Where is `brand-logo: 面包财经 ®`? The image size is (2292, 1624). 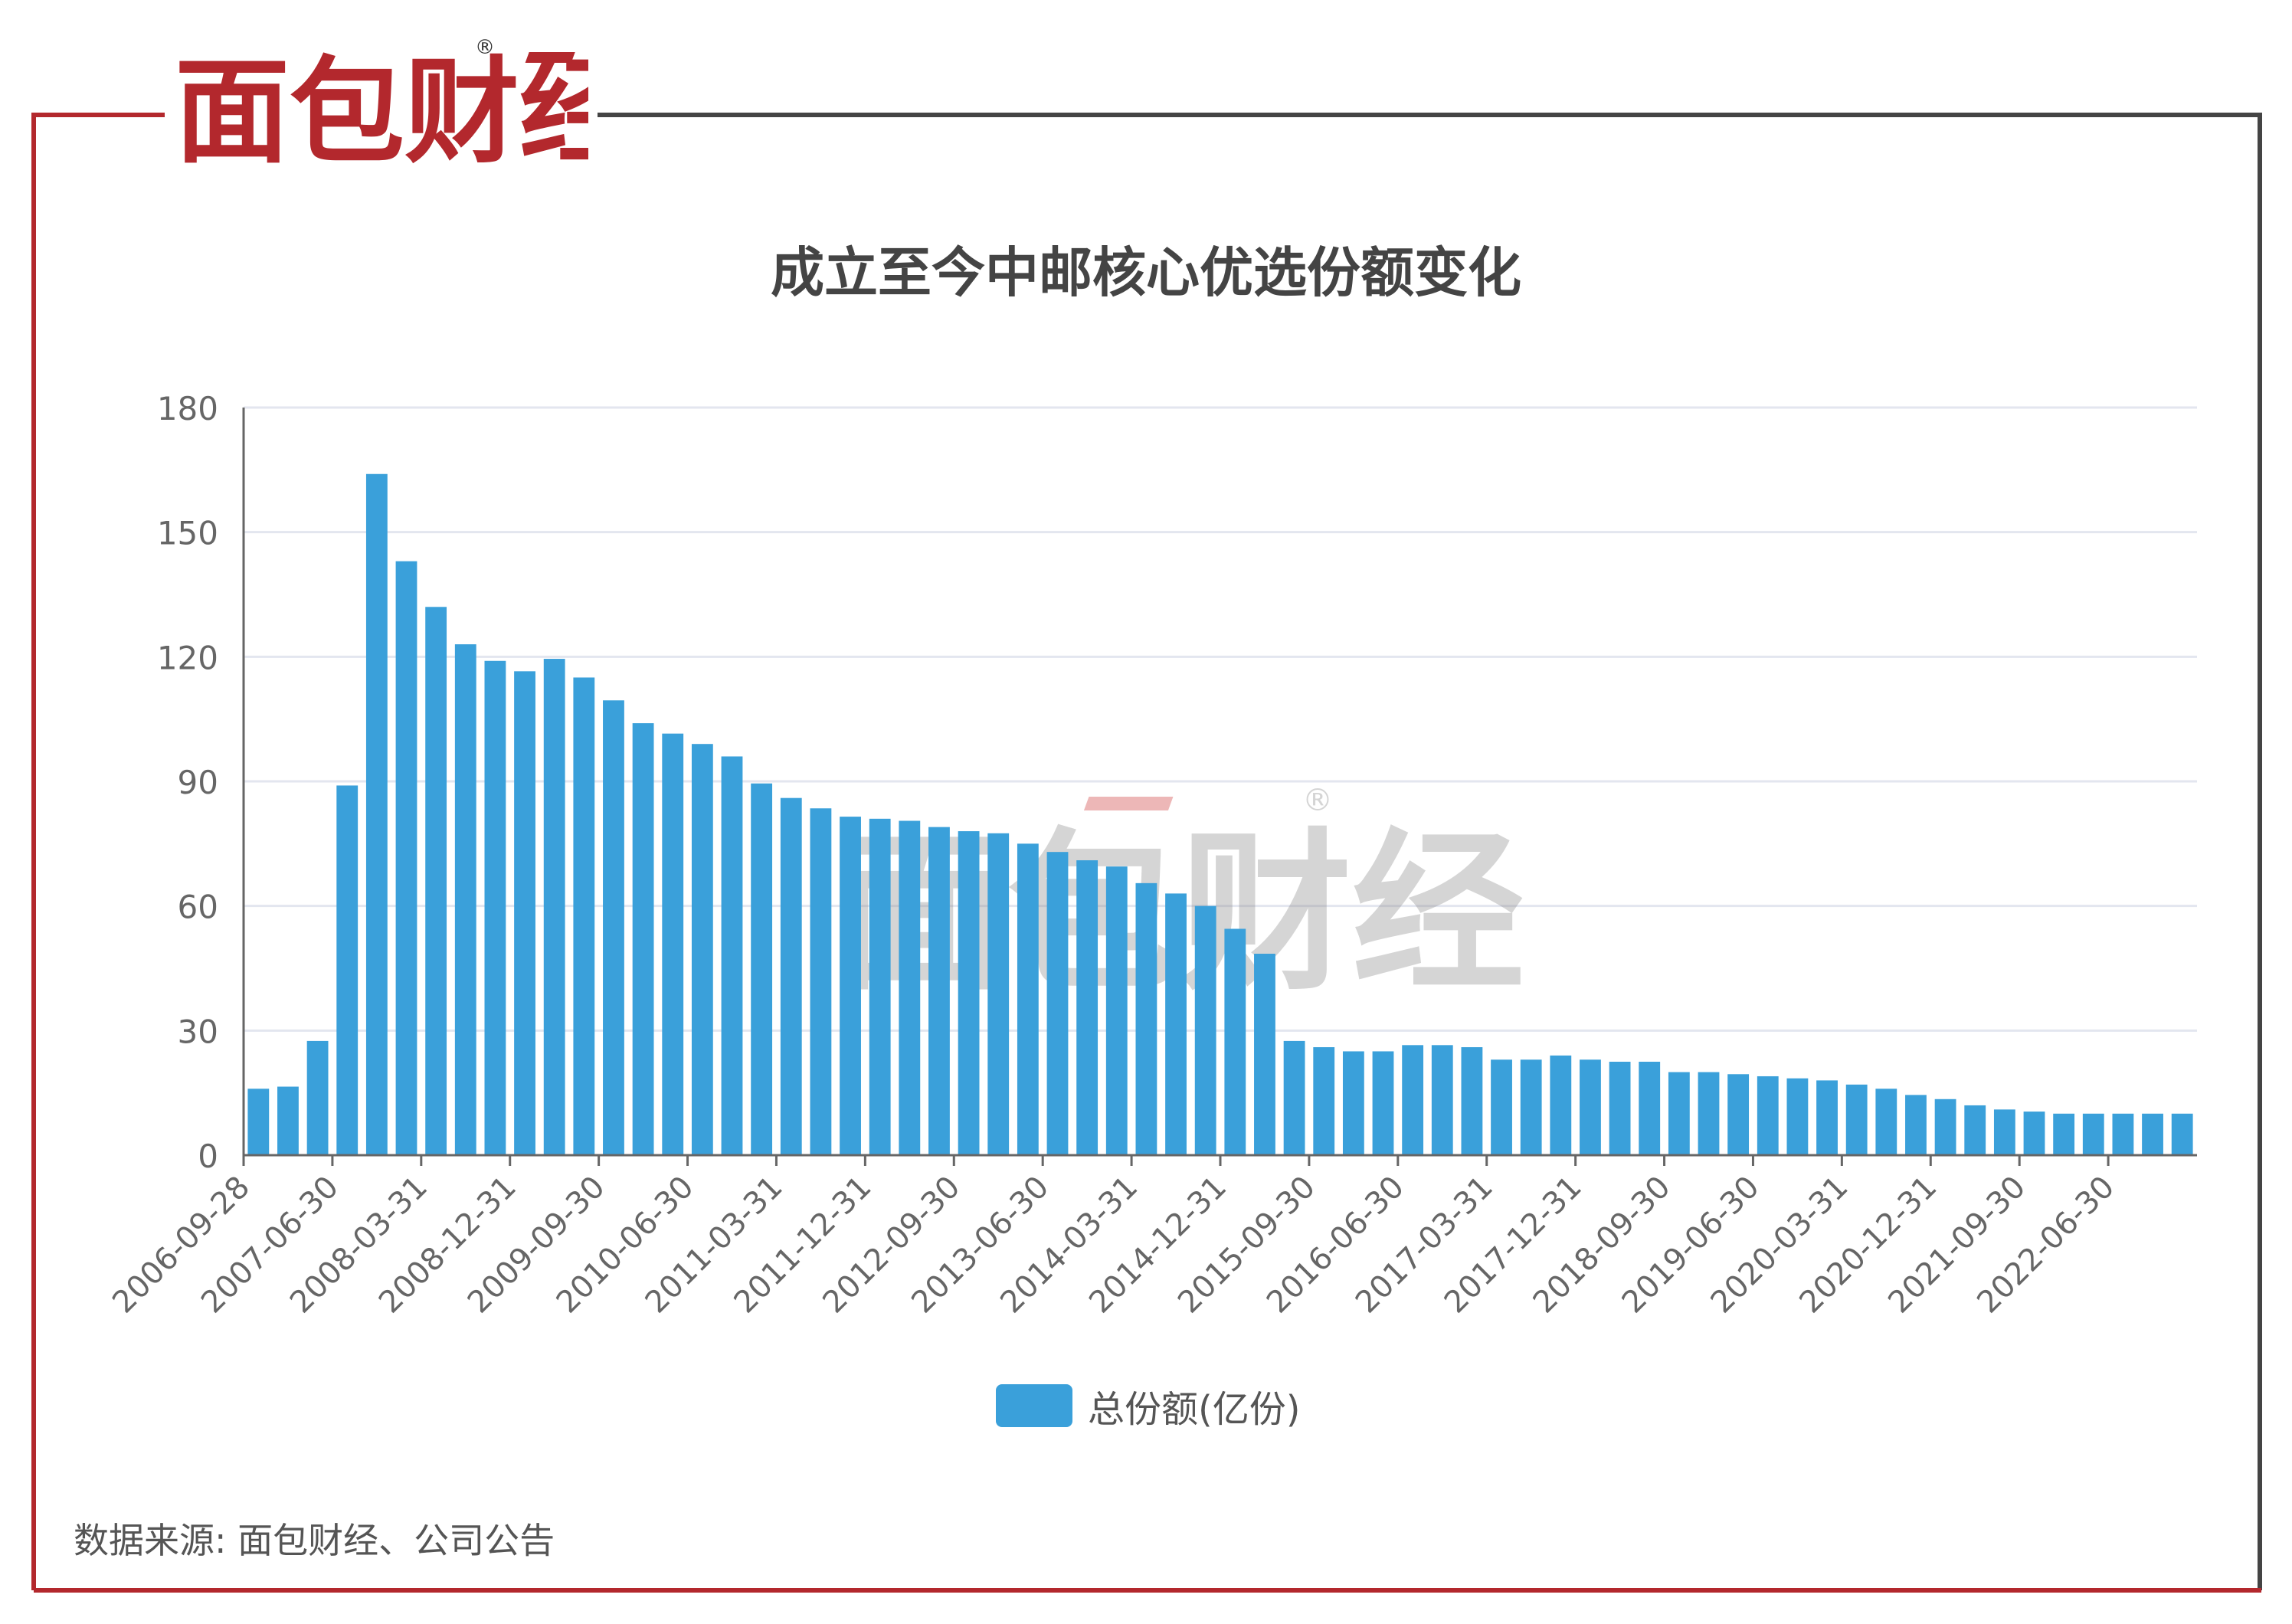 brand-logo: 面包财经 ® is located at coordinates (381, 106).